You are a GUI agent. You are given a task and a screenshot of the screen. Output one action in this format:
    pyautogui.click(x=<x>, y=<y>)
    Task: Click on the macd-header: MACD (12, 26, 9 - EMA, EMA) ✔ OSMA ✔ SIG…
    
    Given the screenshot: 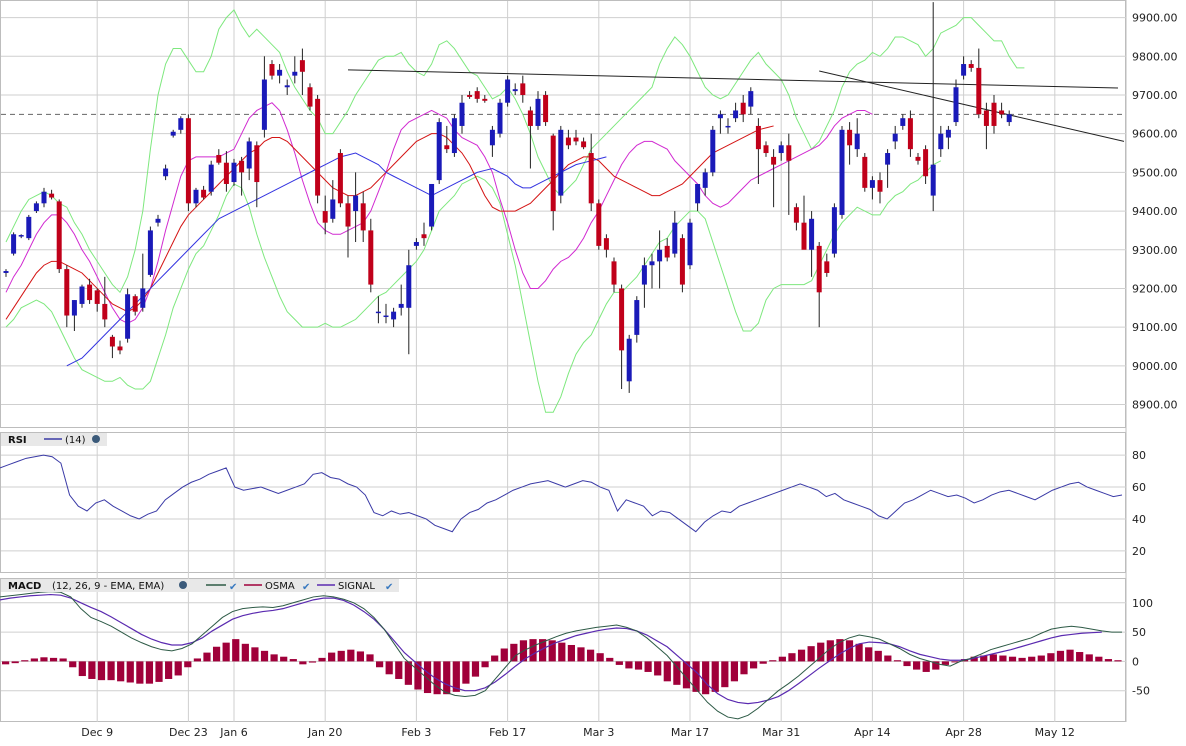 What is the action you would take?
    pyautogui.click(x=200, y=586)
    